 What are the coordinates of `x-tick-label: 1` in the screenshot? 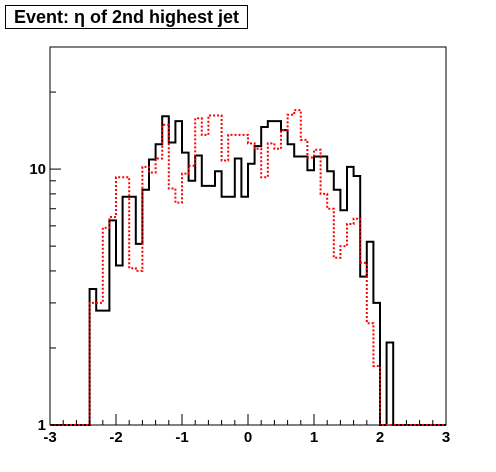 It's located at (314, 437).